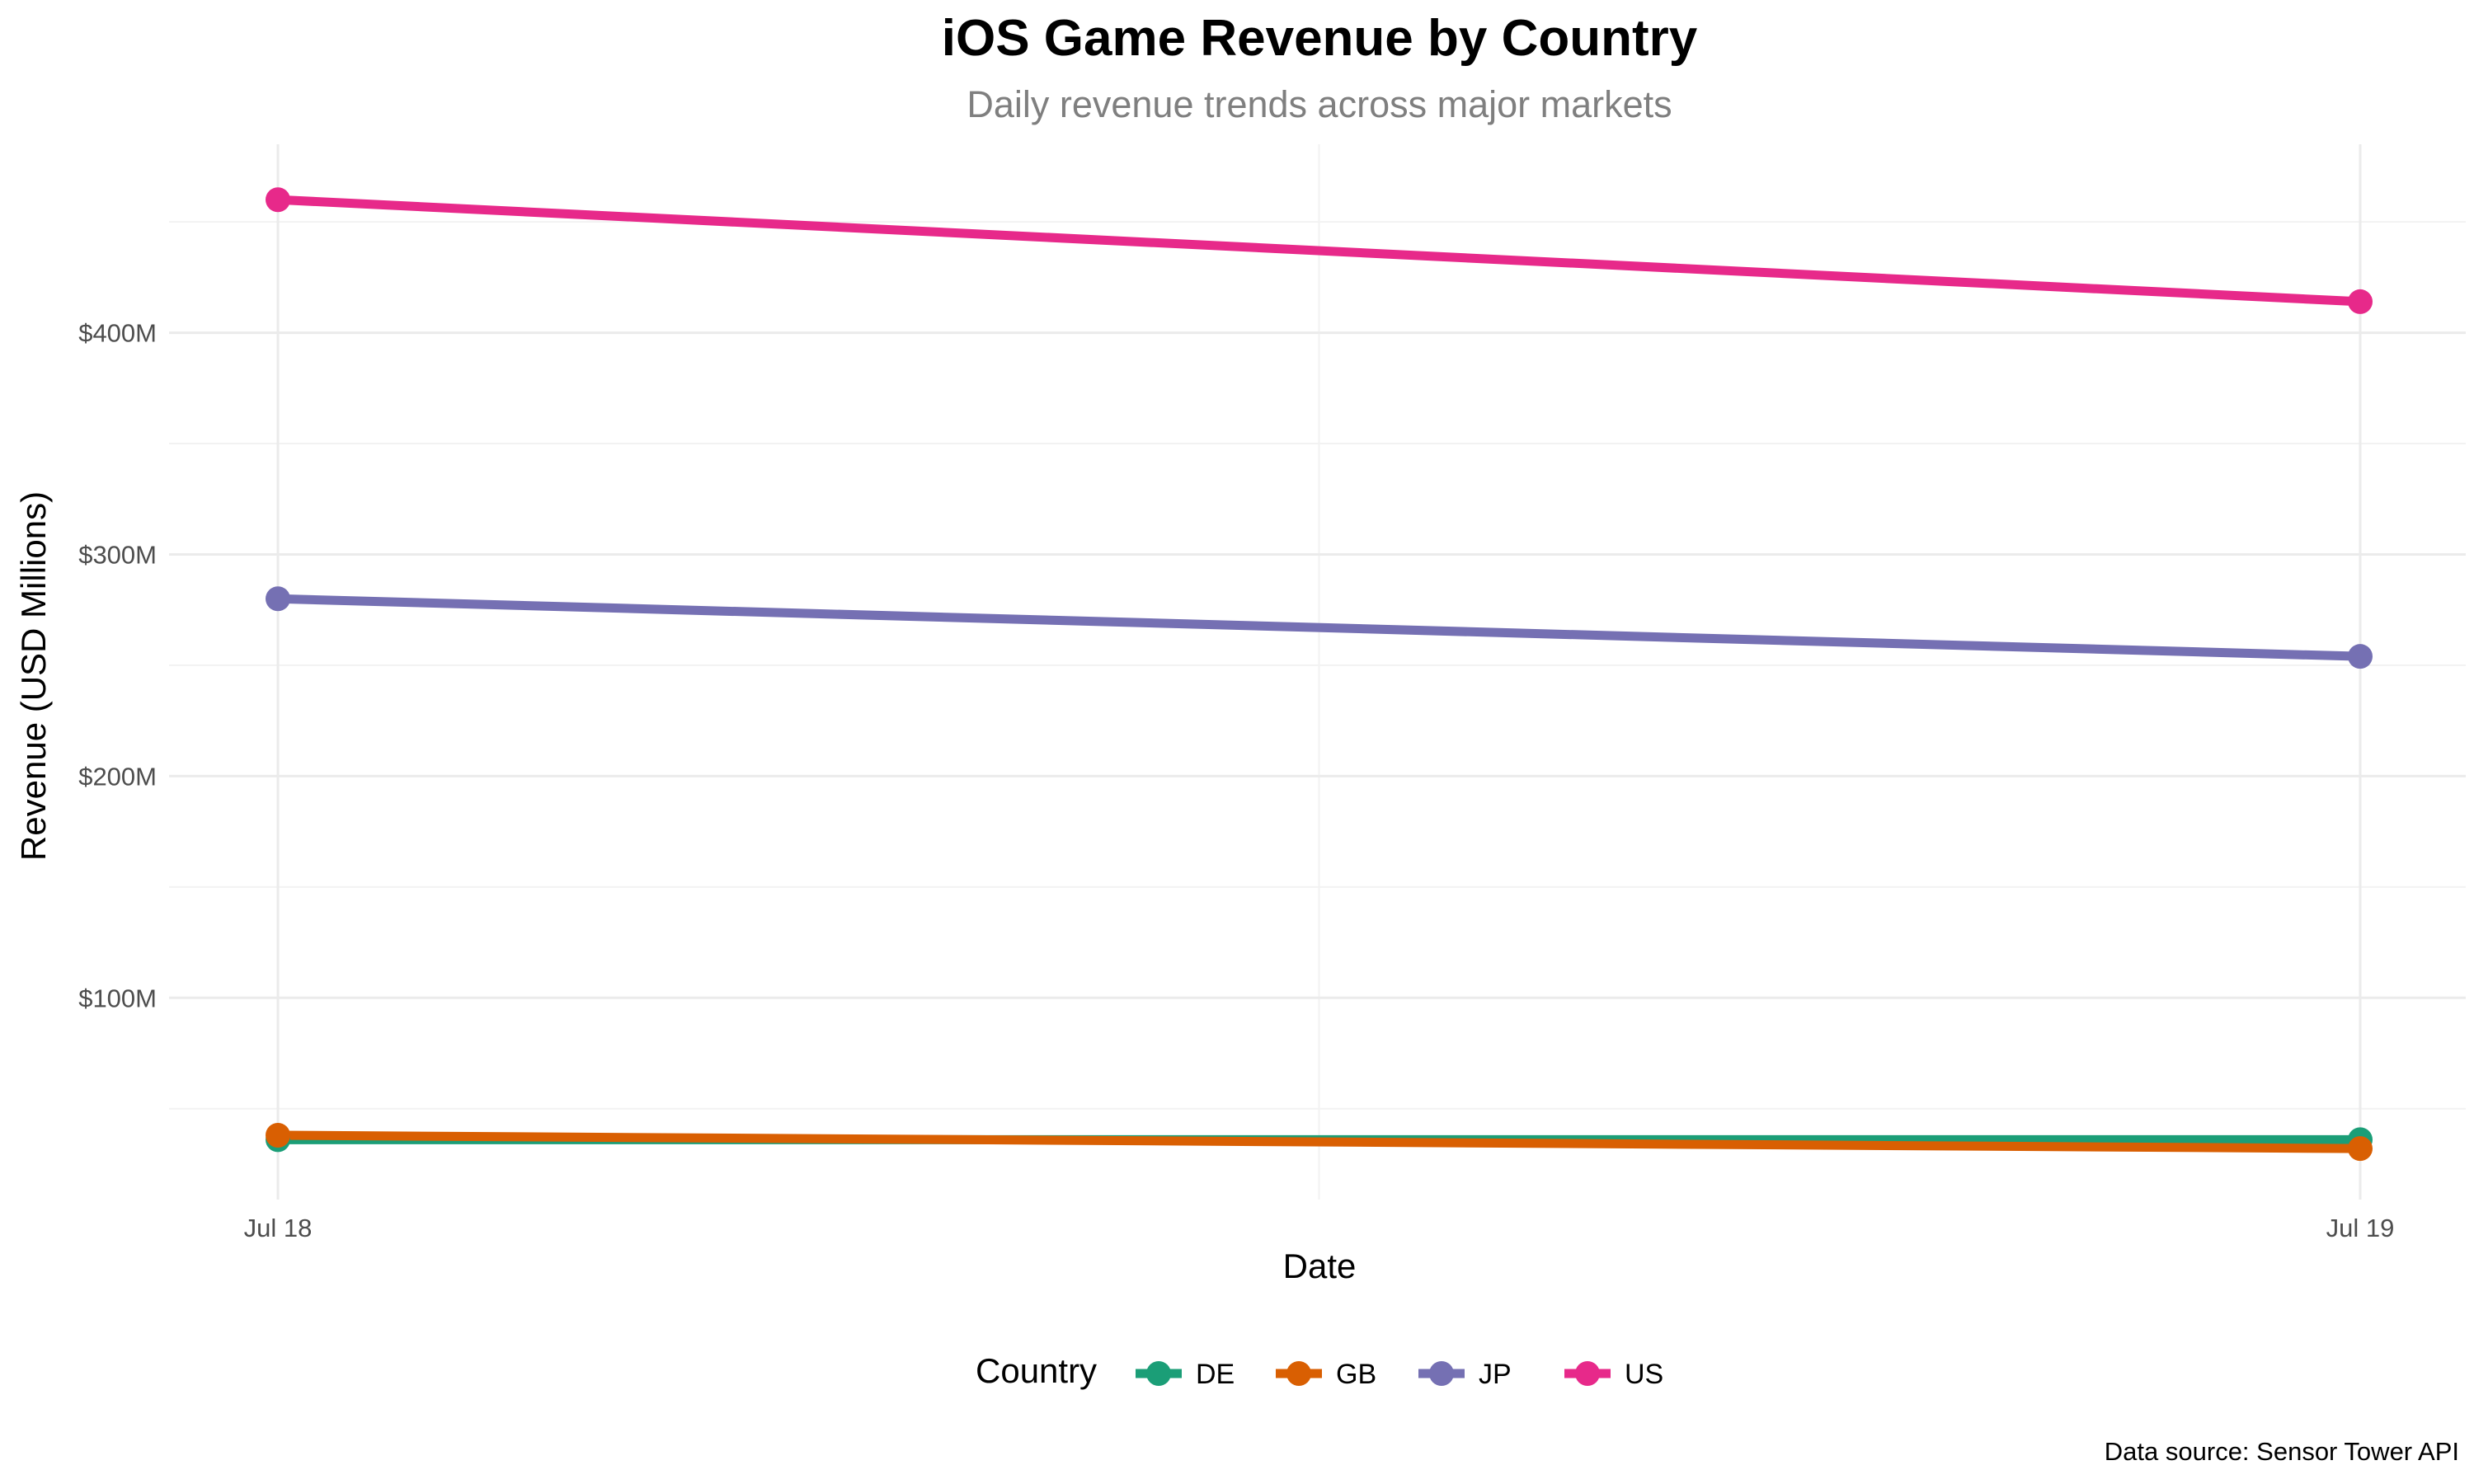 The image size is (2474, 1484). I want to click on legend-title: Country, so click(1036, 1370).